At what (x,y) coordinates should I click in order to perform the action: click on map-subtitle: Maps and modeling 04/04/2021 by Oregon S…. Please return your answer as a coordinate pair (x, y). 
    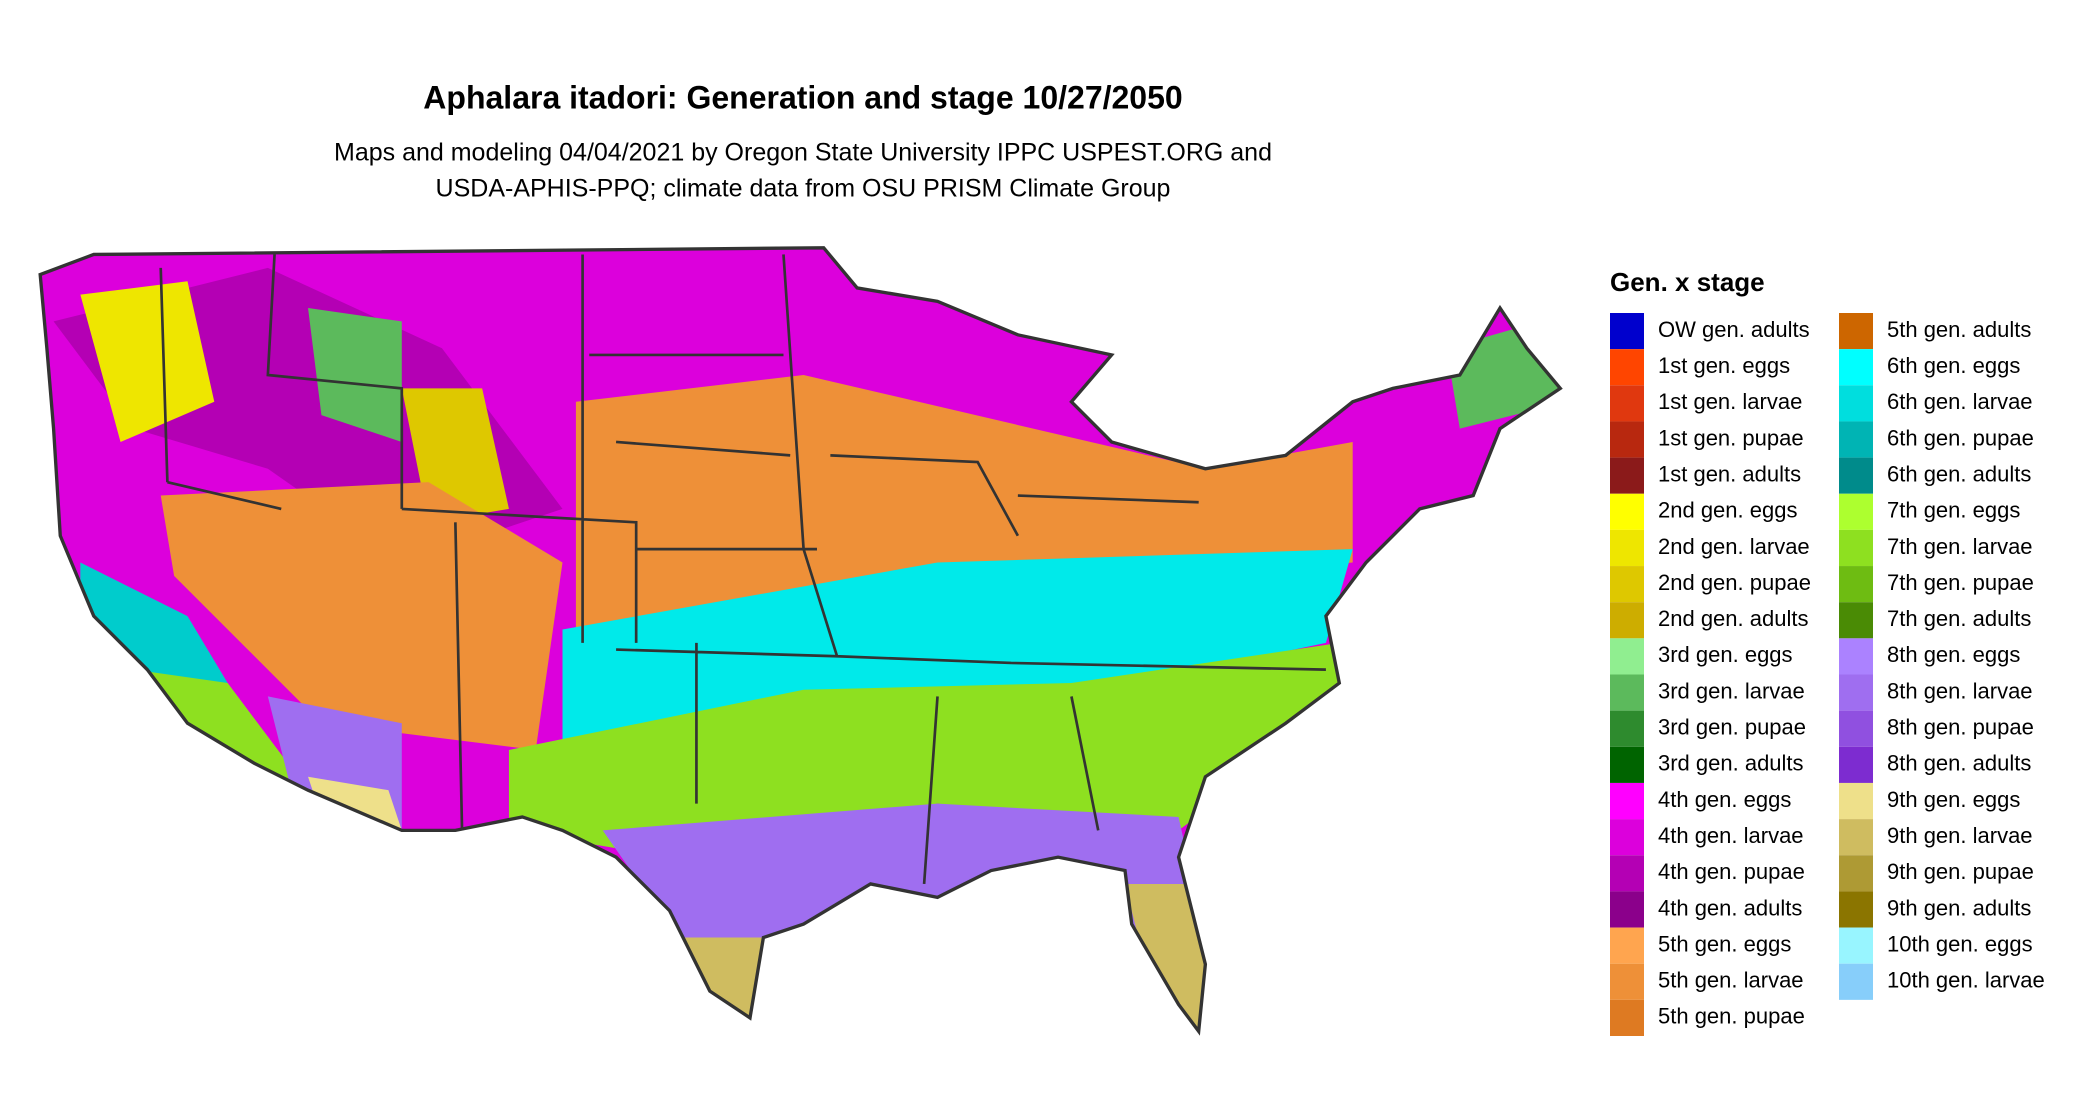
    Looking at the image, I should click on (803, 153).